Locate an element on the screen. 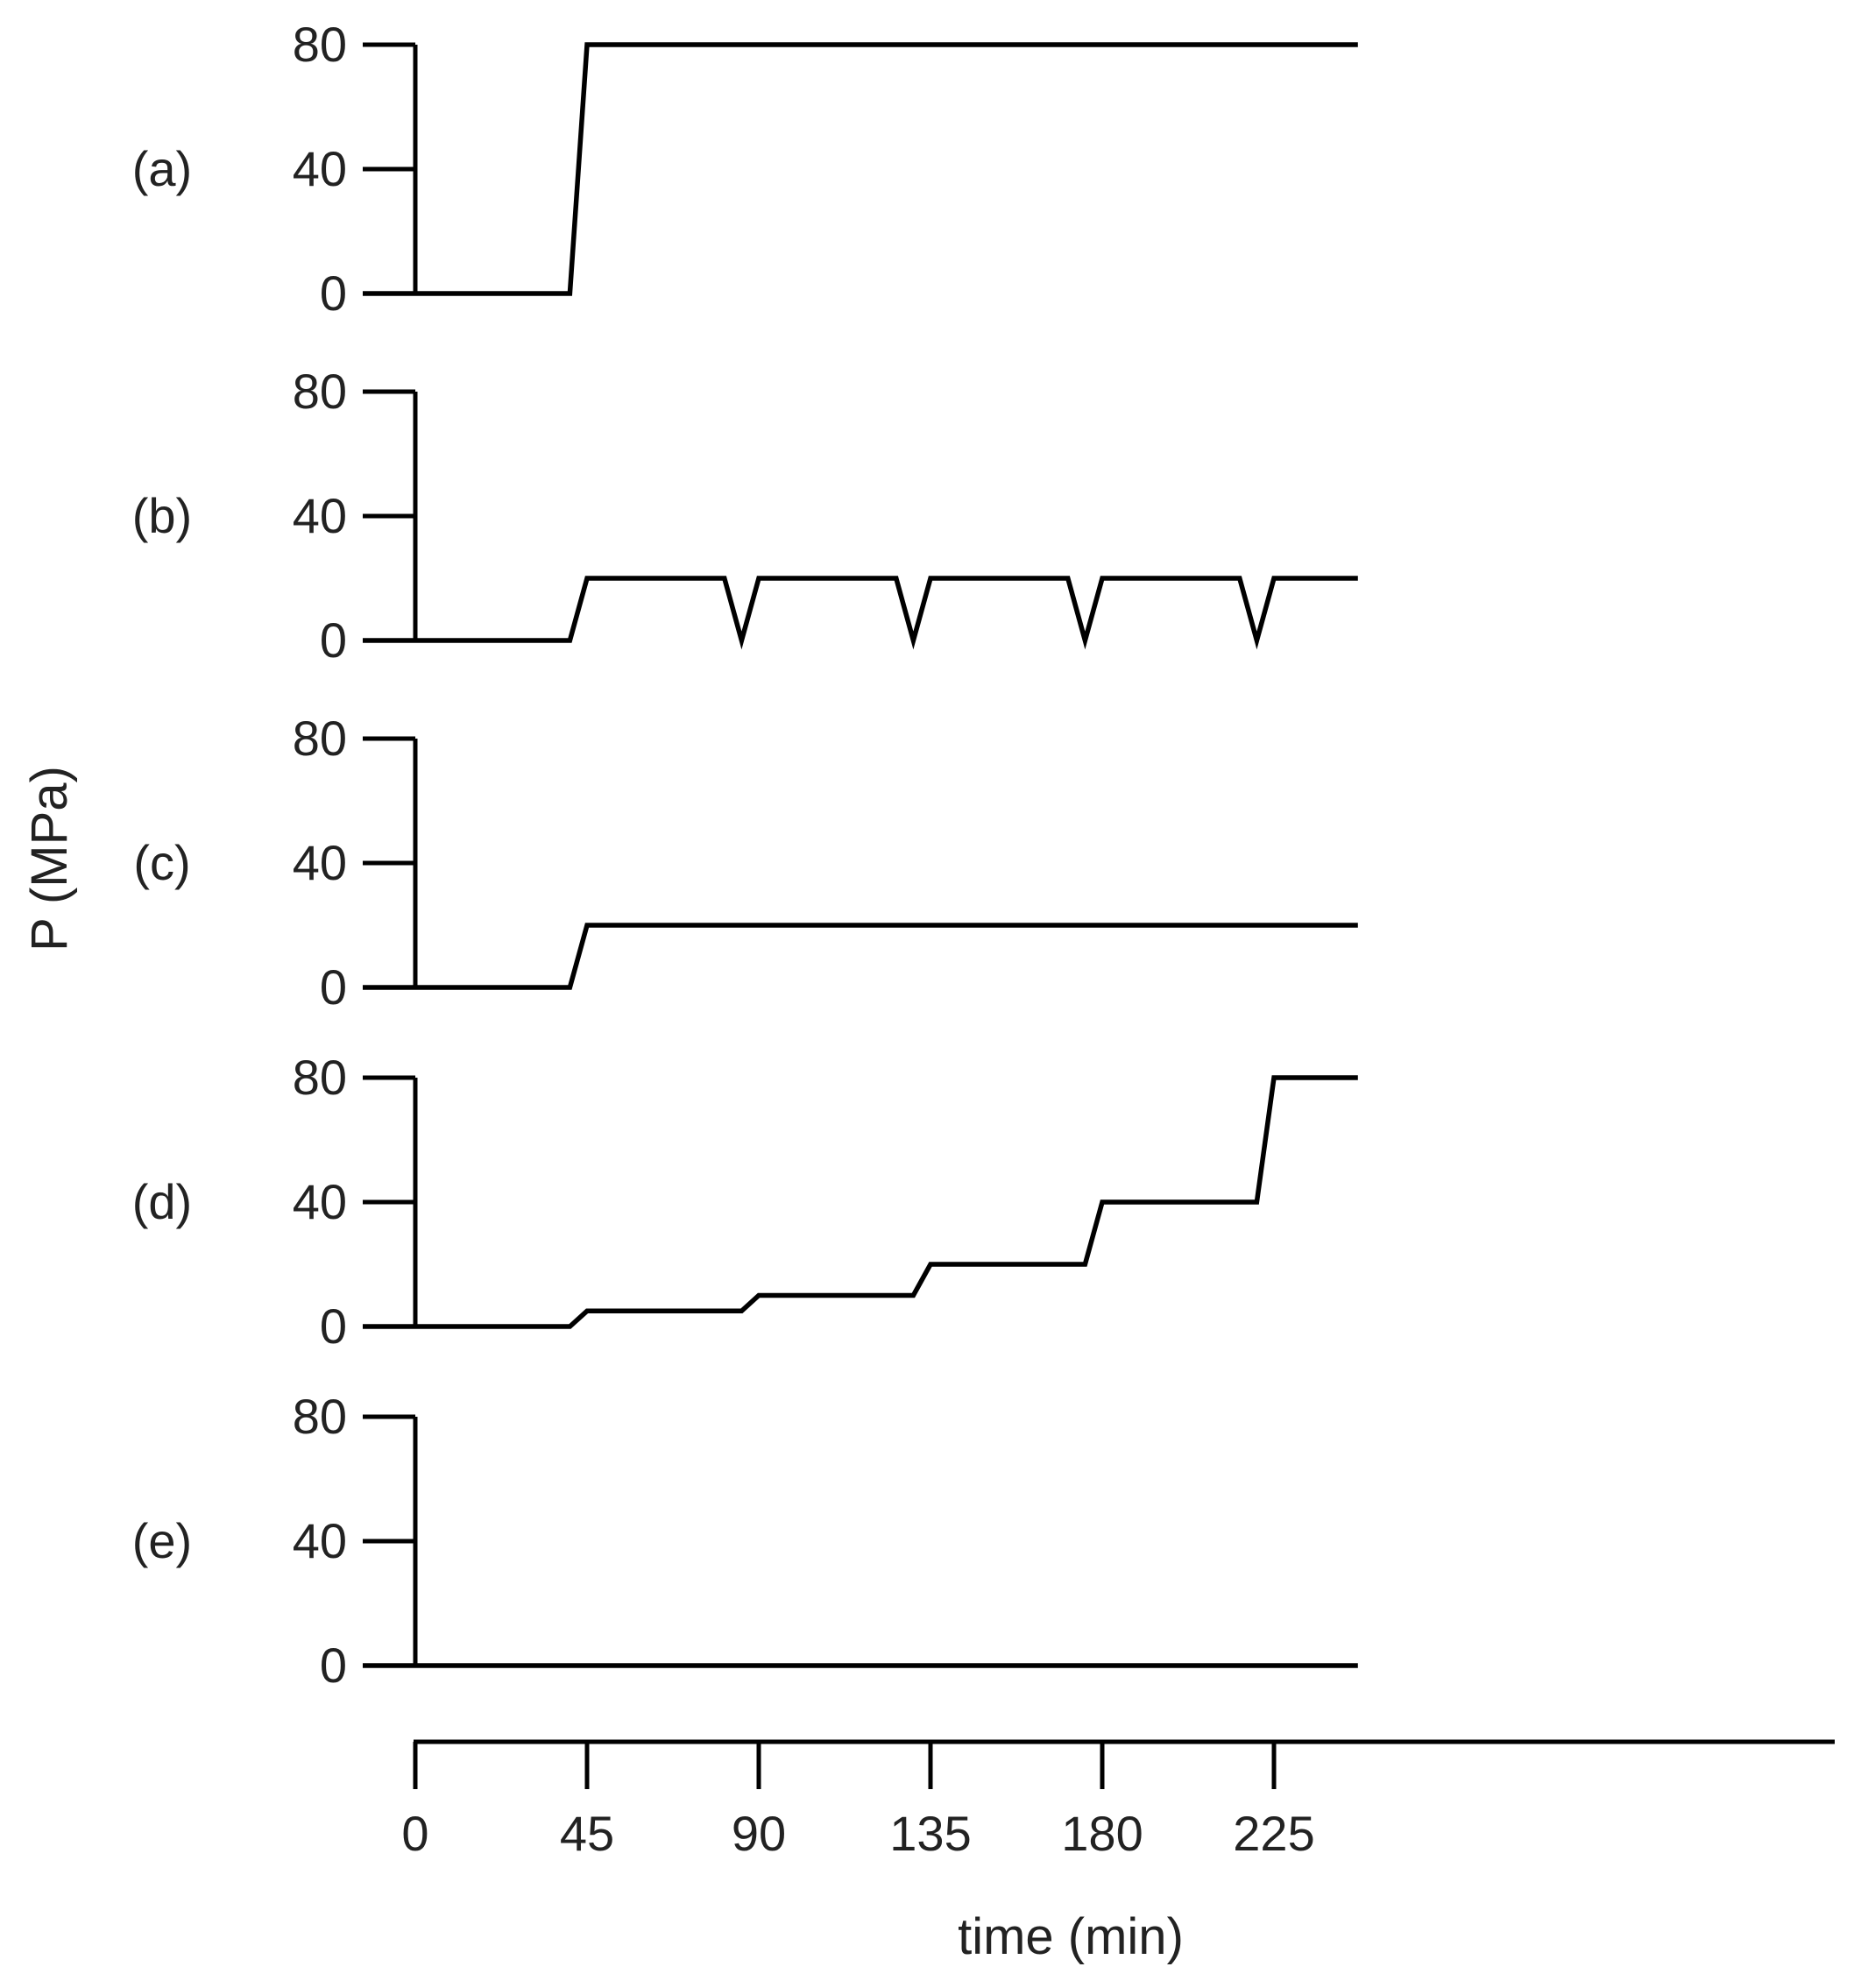 The width and height of the screenshot is (1861, 1988). panel-label: (c) is located at coordinates (161, 862).